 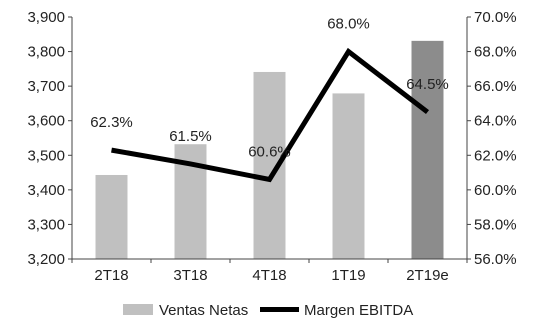 What do you see at coordinates (203, 310) in the screenshot?
I see `legend-label-ventas-netas: Ventas Netas` at bounding box center [203, 310].